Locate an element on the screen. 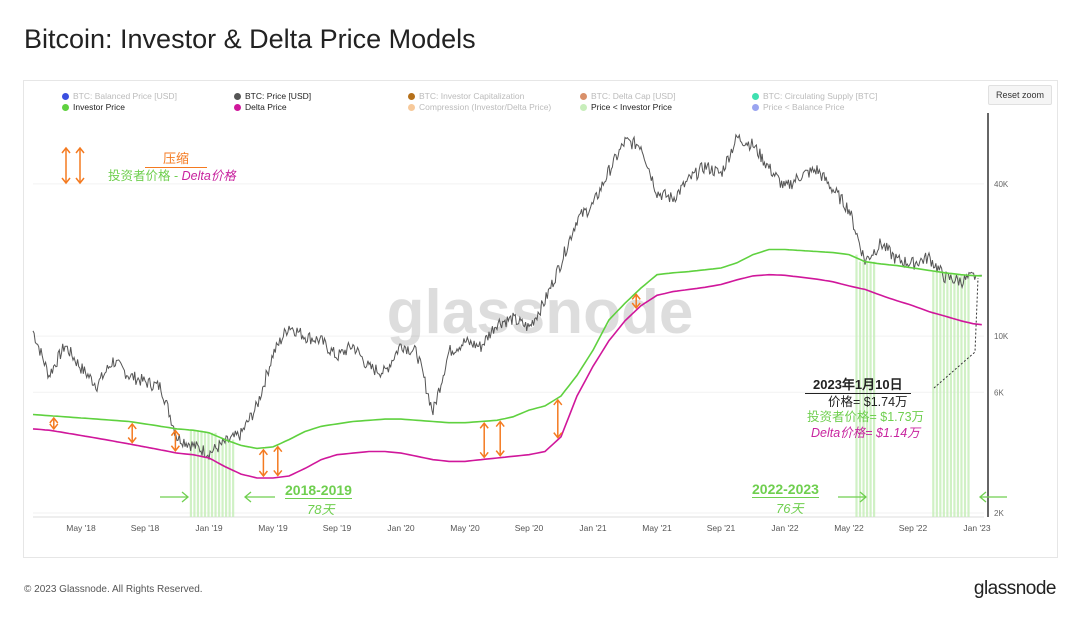 The image size is (1080, 622). delta-price-readout: Delta价格= $1.14万 is located at coordinates (865, 433).